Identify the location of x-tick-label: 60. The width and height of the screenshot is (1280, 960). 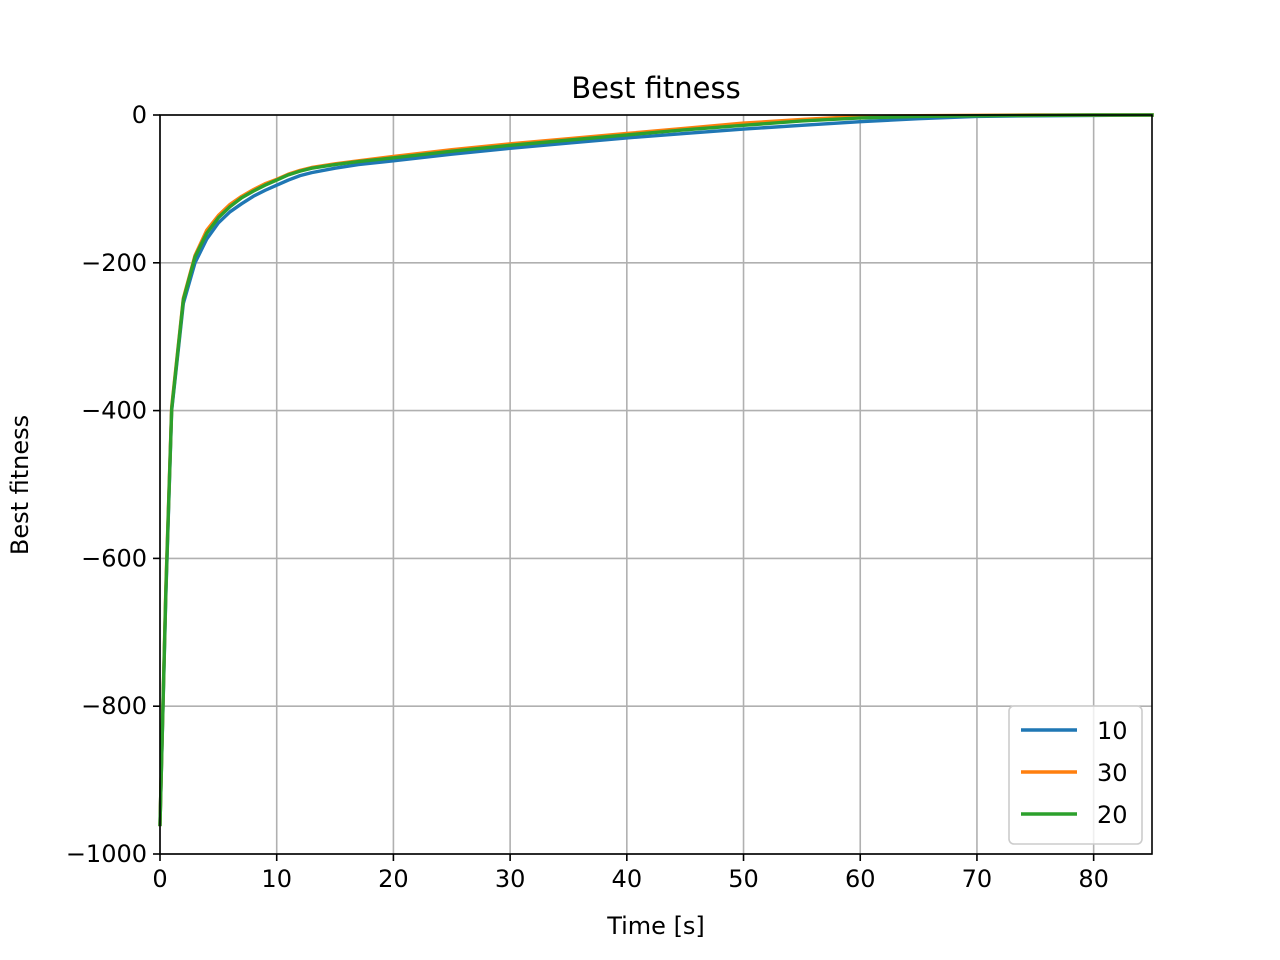
(860, 879).